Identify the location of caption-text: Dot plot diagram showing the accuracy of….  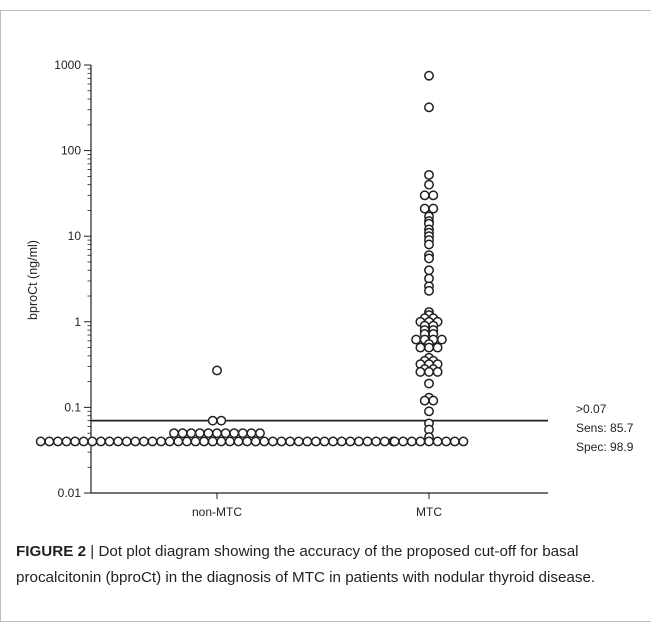
(306, 564).